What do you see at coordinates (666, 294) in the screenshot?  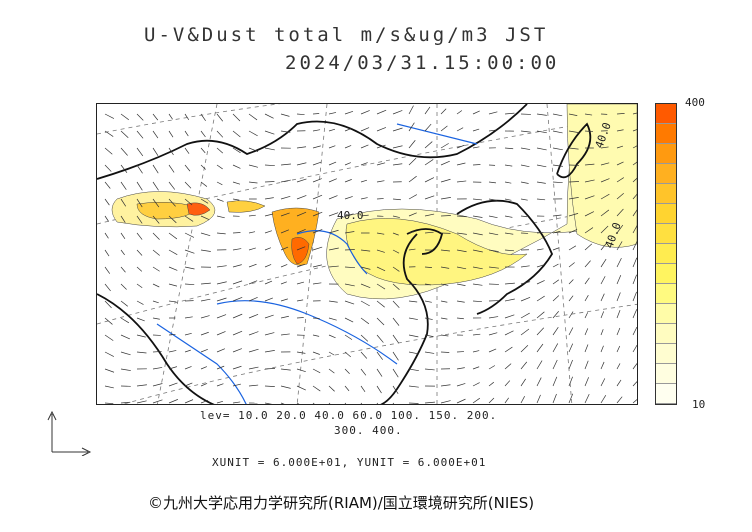 I see `color-scale-step` at bounding box center [666, 294].